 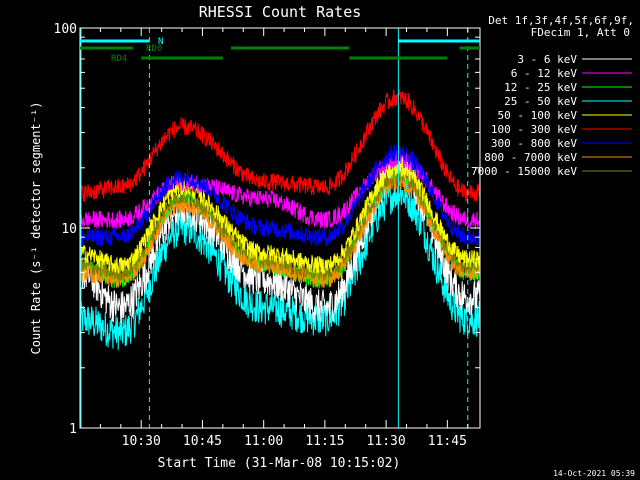 What do you see at coordinates (447, 441) in the screenshot?
I see `x-tick-label: 11:45` at bounding box center [447, 441].